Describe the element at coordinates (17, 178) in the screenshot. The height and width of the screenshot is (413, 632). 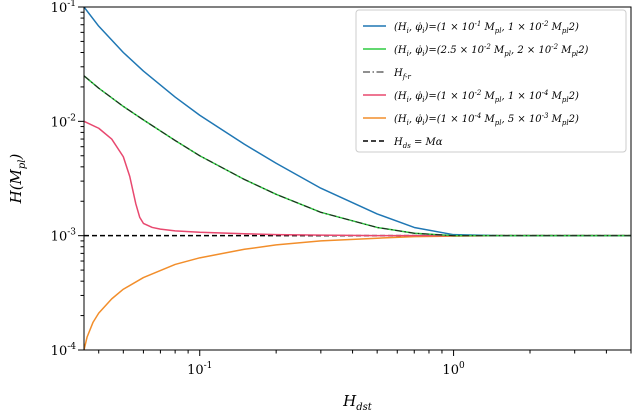
I see `y-axis-label: H(Mpl​)` at that location.